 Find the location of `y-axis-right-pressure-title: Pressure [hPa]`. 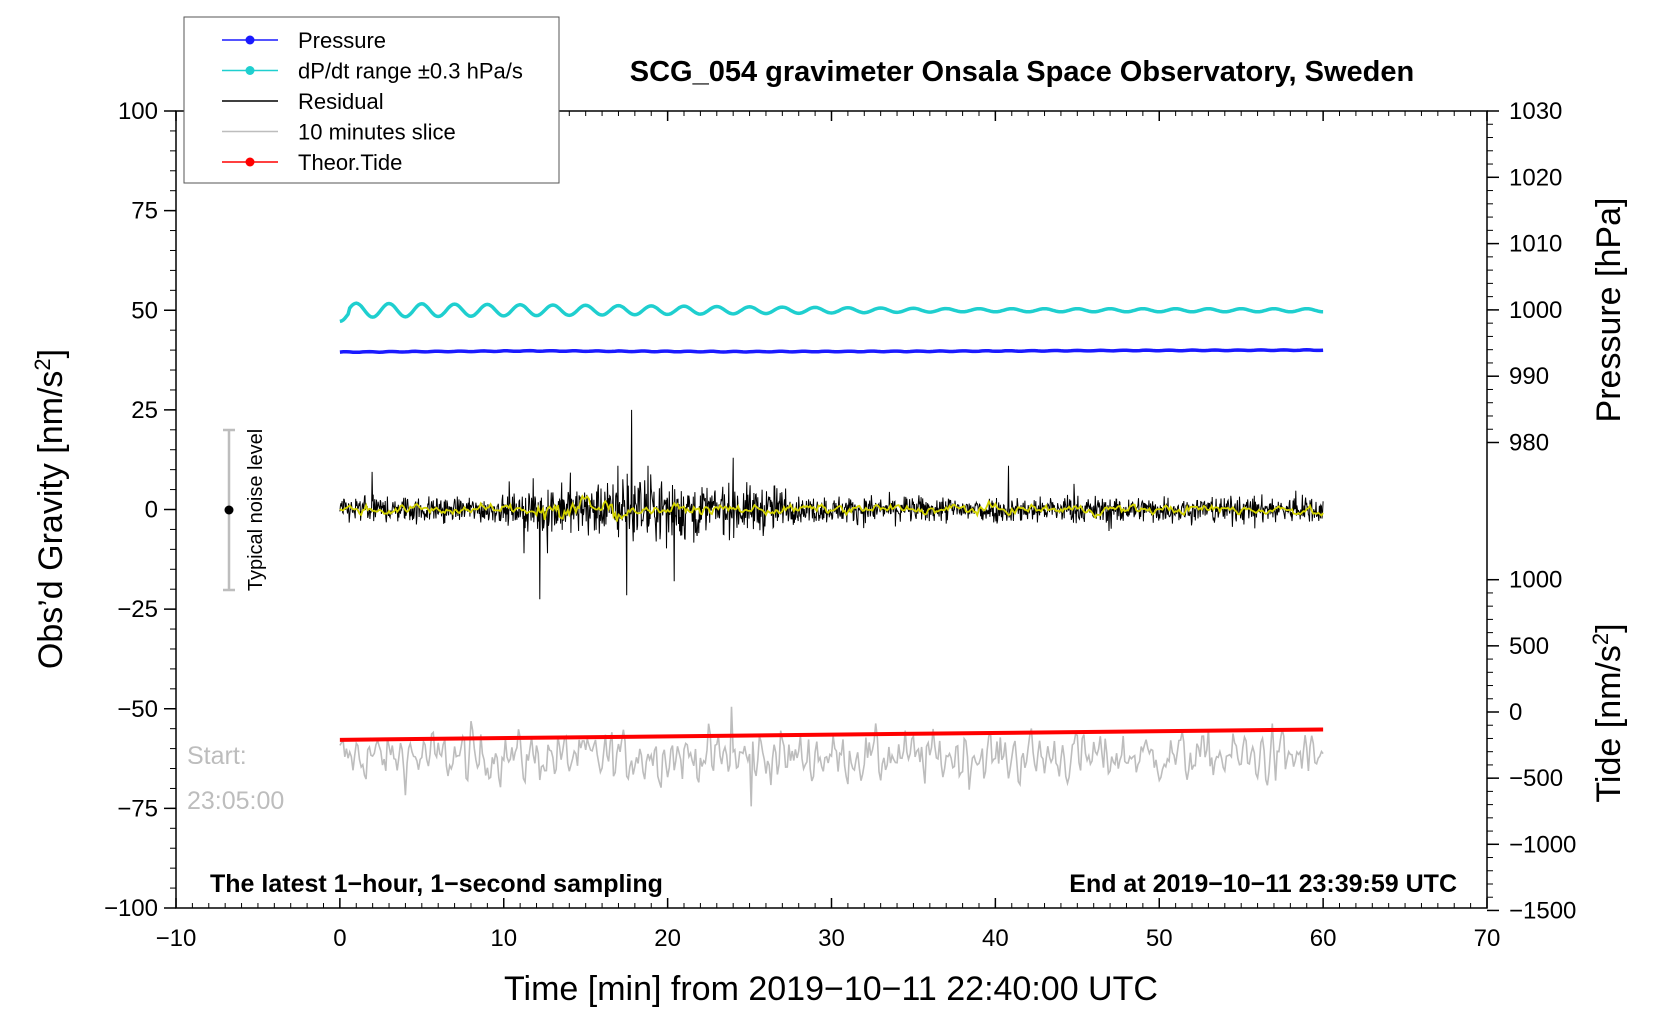

y-axis-right-pressure-title: Pressure [hPa] is located at coordinates (1609, 310).